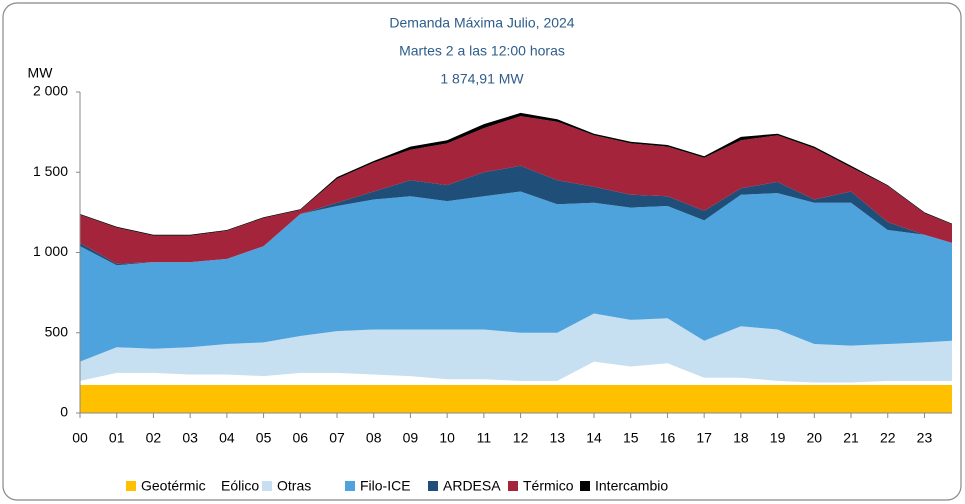 This screenshot has height=504, width=965. I want to click on x-tick-label: 14, so click(594, 438).